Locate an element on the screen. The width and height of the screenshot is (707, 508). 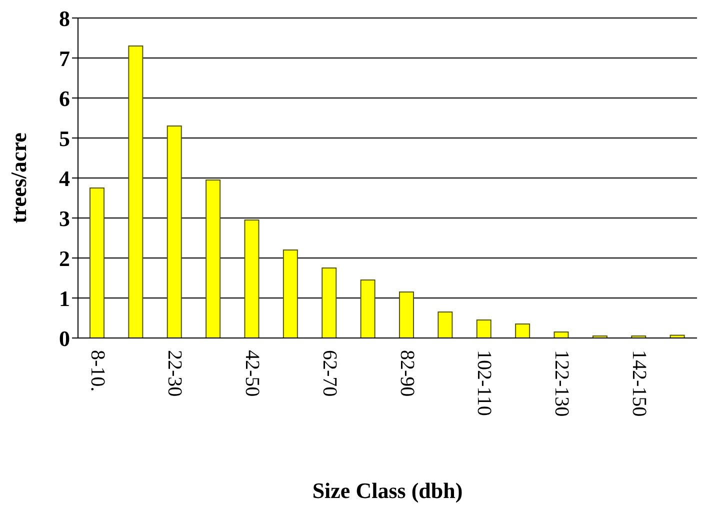
y-tick-label: 3 is located at coordinates (64, 218).